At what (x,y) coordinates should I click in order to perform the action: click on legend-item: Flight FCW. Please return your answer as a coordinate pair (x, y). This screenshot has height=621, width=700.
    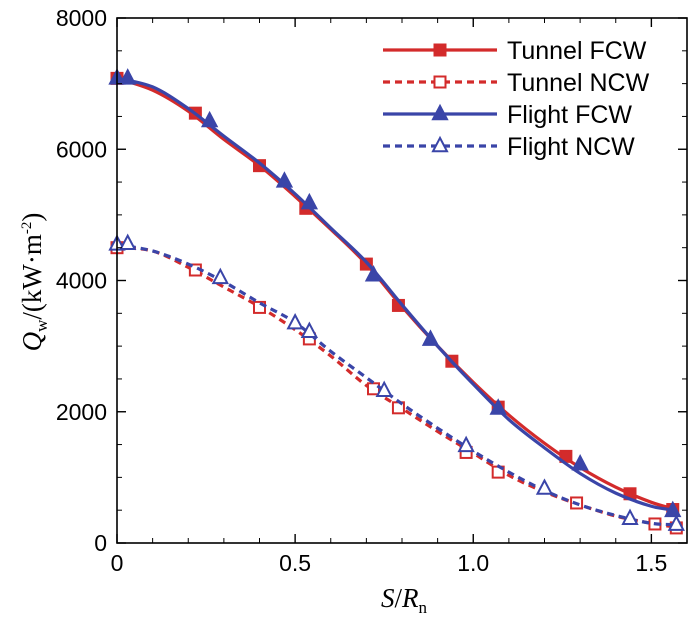
    Looking at the image, I should click on (507, 115).